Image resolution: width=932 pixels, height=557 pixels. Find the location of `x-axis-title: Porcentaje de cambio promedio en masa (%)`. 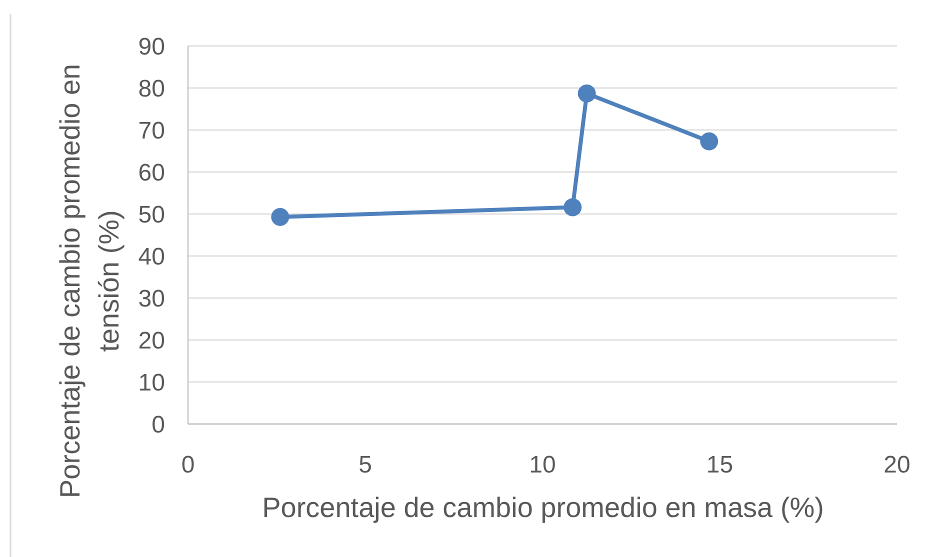

x-axis-title: Porcentaje de cambio promedio en masa (%) is located at coordinates (543, 507).